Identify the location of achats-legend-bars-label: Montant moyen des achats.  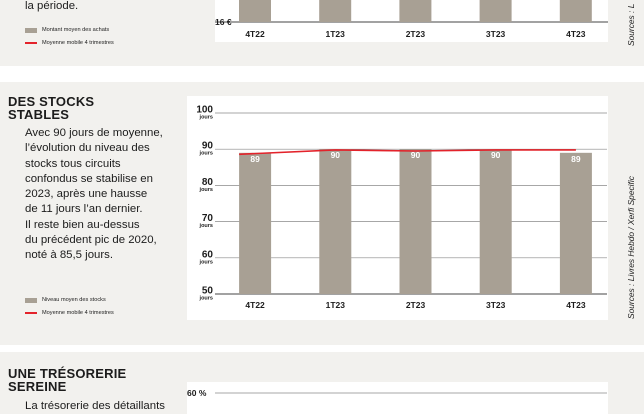
(76, 30).